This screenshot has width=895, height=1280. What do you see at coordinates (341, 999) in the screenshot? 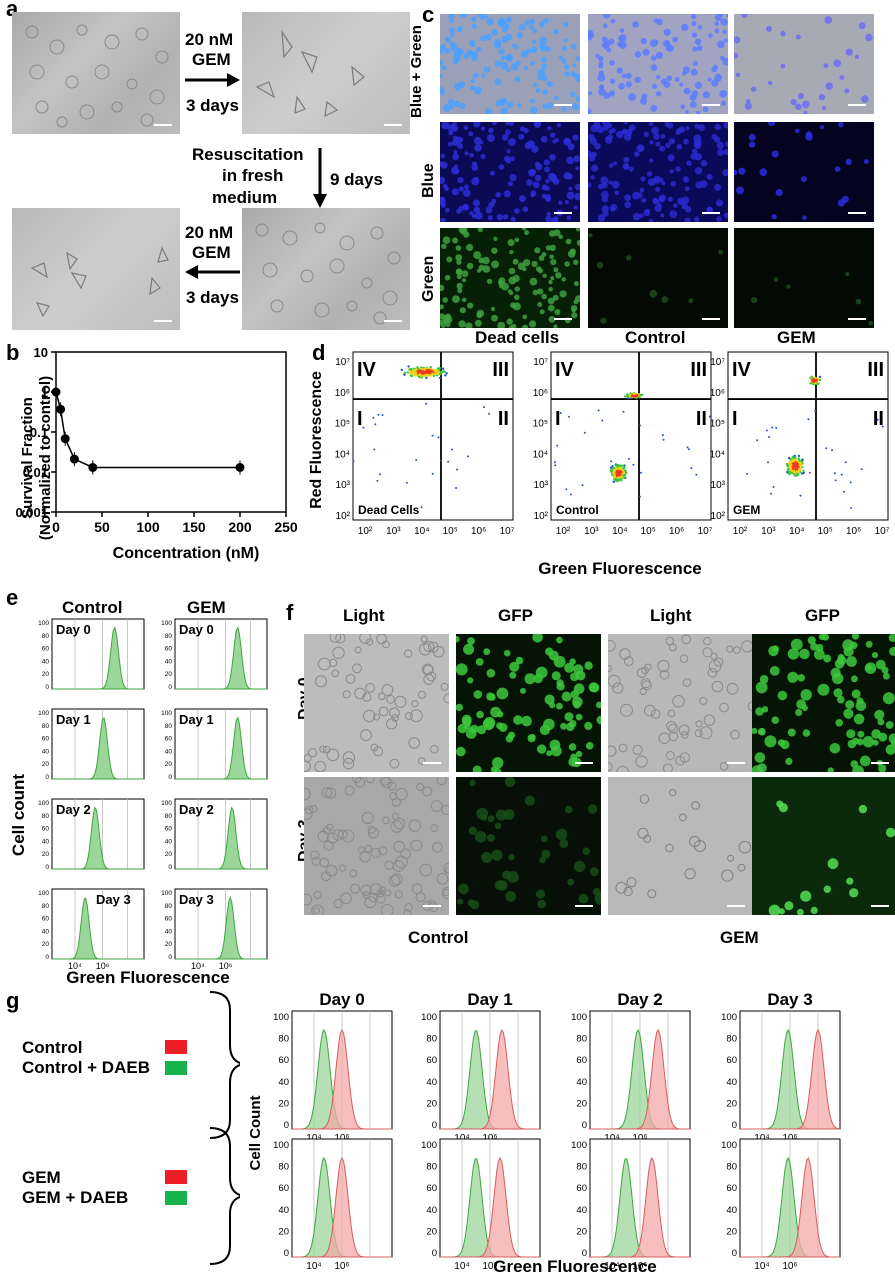
I see `g-day-title: Day 0` at bounding box center [341, 999].